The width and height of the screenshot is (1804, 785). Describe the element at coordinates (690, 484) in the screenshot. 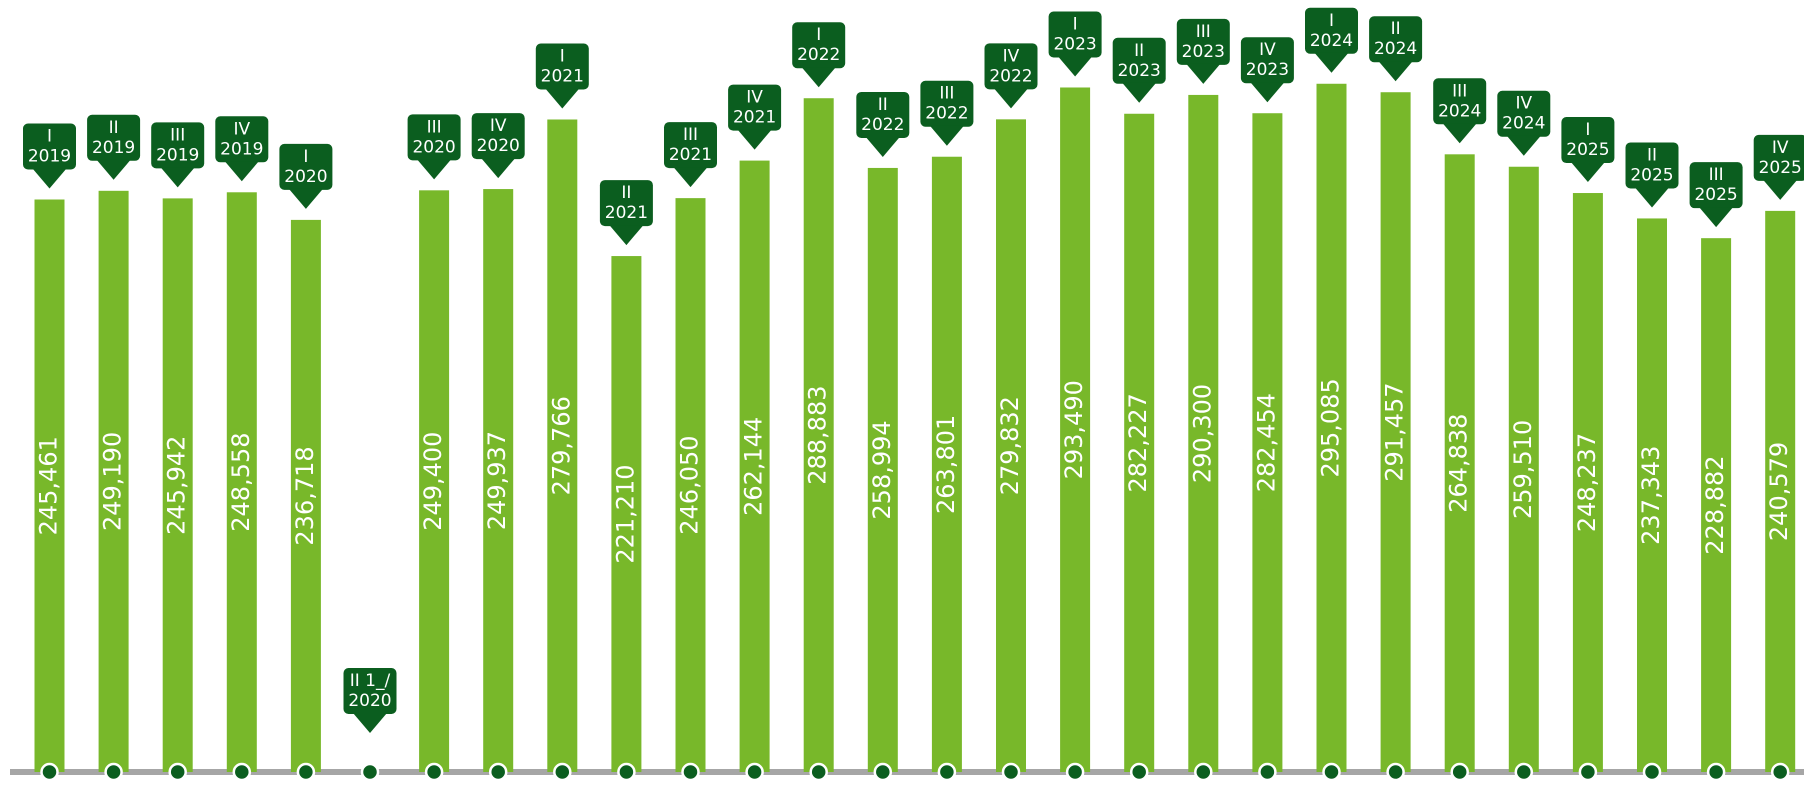

I see `value-label: 246,050` at that location.